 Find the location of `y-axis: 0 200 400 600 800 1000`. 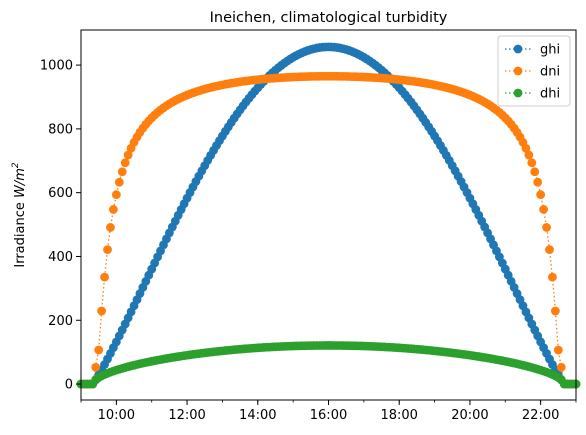

y-axis: 0 200 400 600 800 1000 is located at coordinates (60, 226).